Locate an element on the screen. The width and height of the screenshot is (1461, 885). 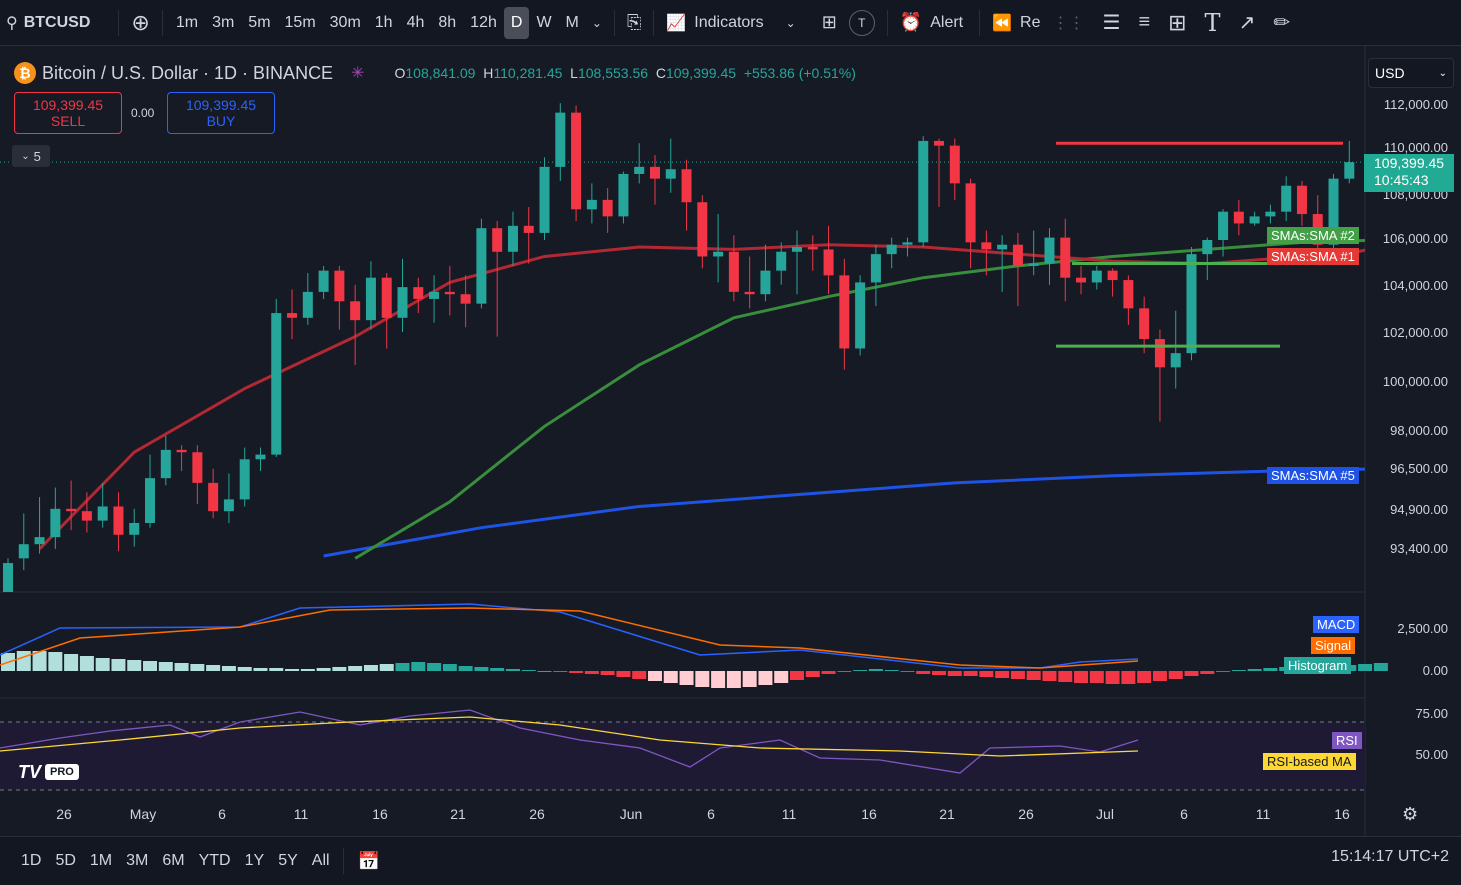
open-key: O is located at coordinates (400, 73).